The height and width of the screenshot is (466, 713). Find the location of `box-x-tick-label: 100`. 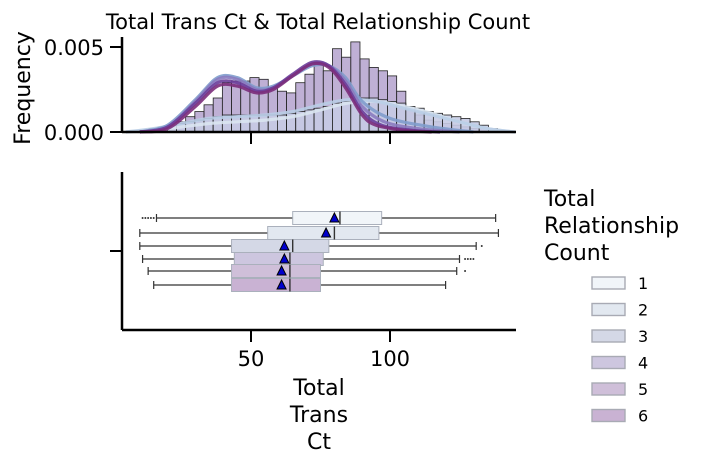

box-x-tick-label: 100 is located at coordinates (390, 359).